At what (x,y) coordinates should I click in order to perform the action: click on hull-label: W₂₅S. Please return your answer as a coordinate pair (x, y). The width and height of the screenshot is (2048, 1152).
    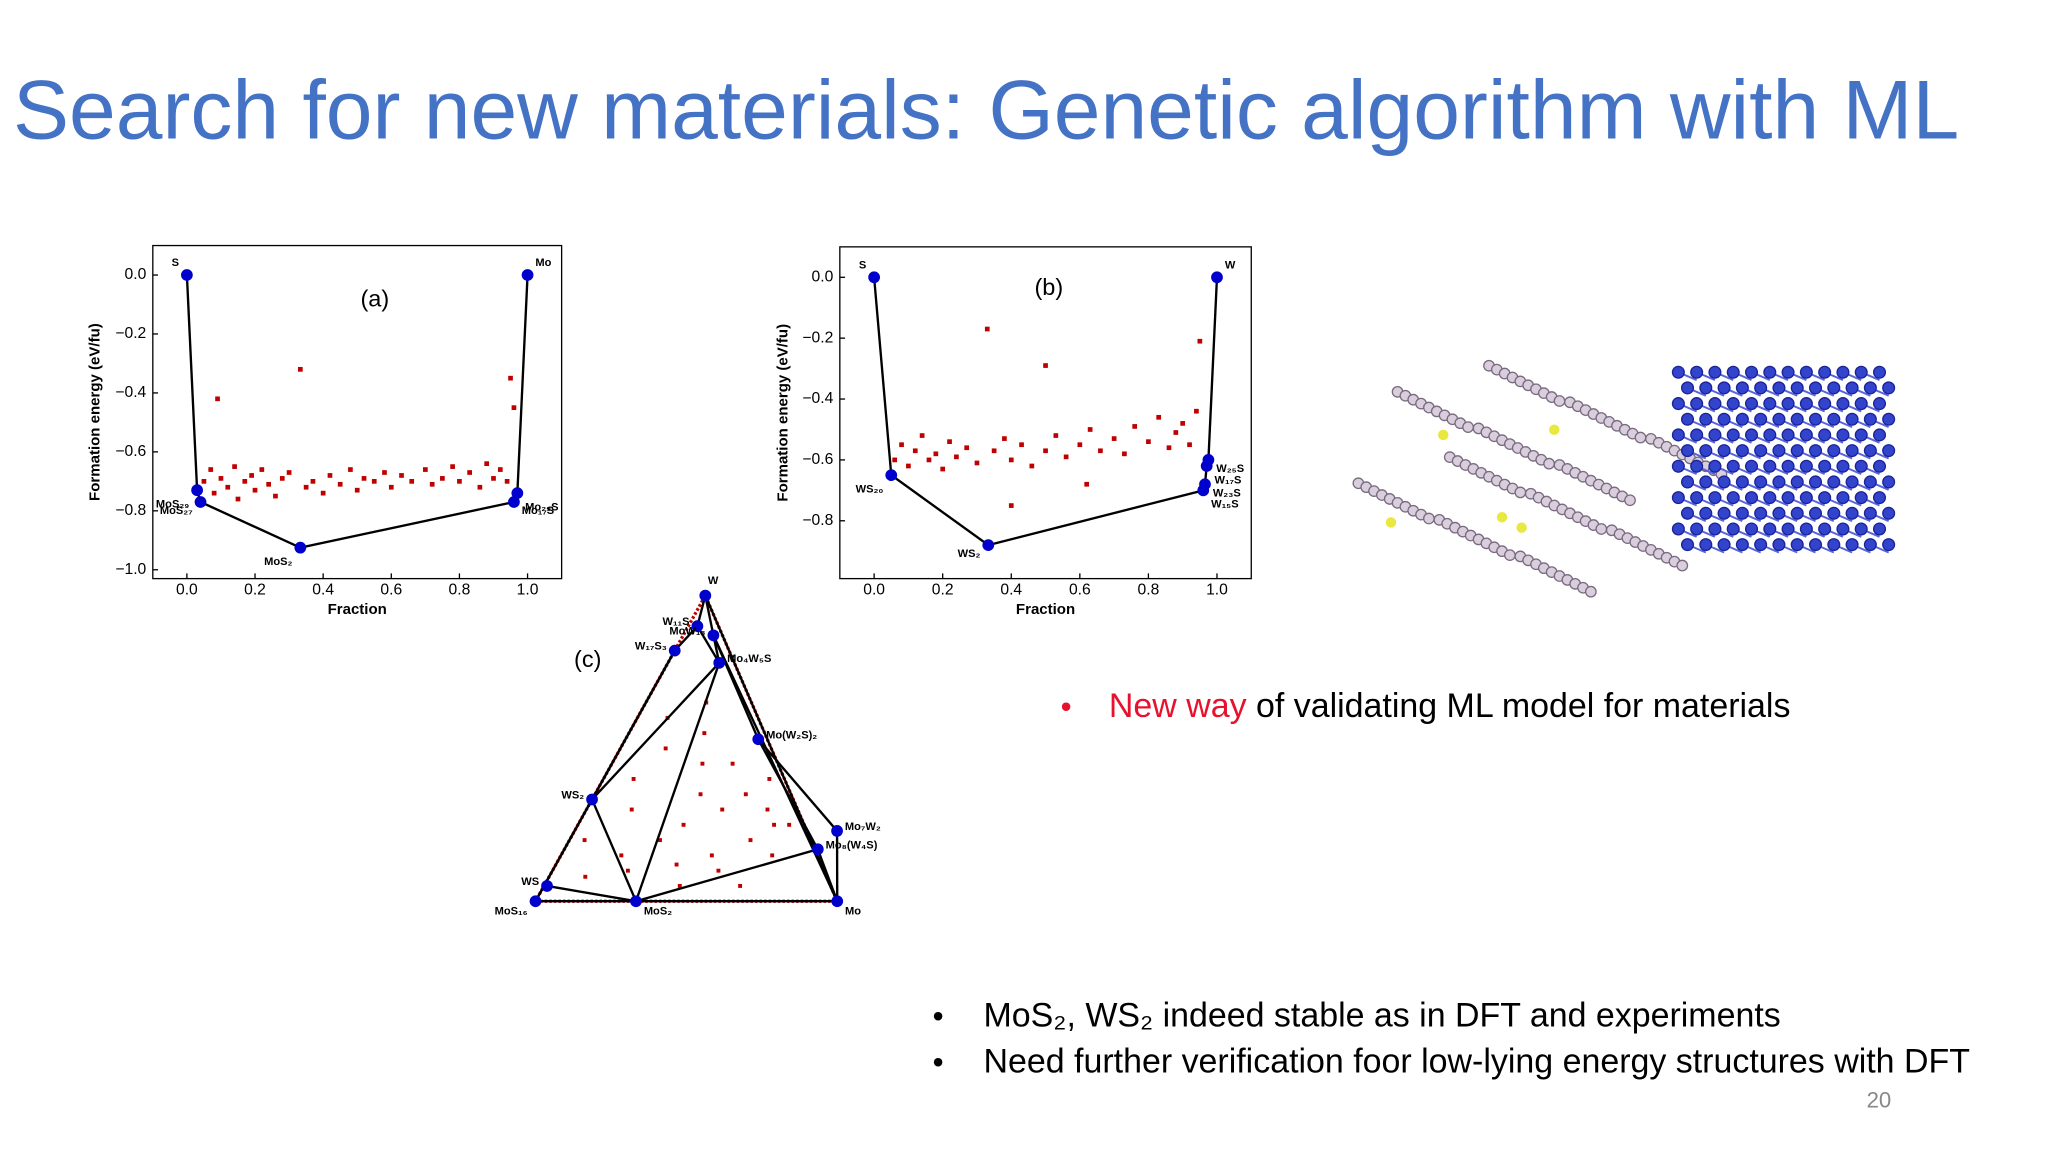
    Looking at the image, I should click on (1230, 469).